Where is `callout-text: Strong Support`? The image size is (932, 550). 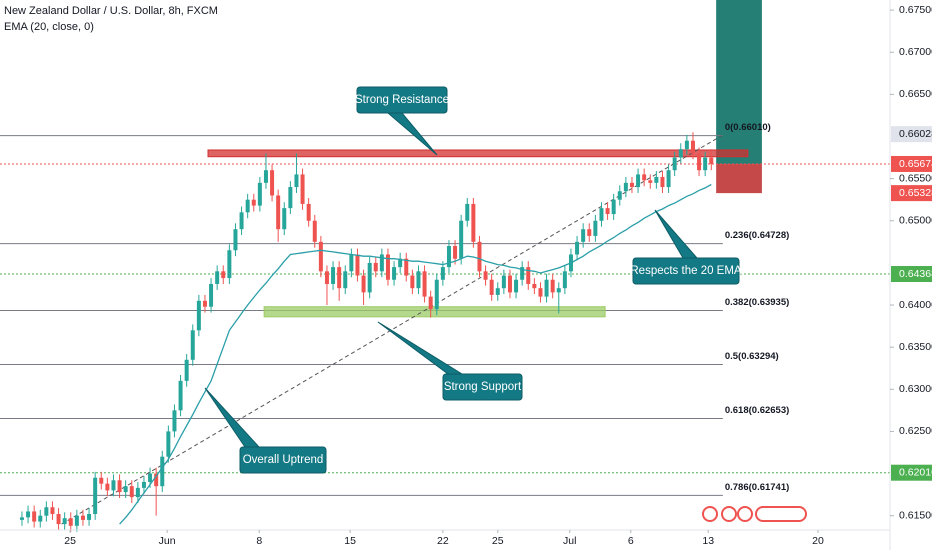
callout-text: Strong Support is located at coordinates (483, 387).